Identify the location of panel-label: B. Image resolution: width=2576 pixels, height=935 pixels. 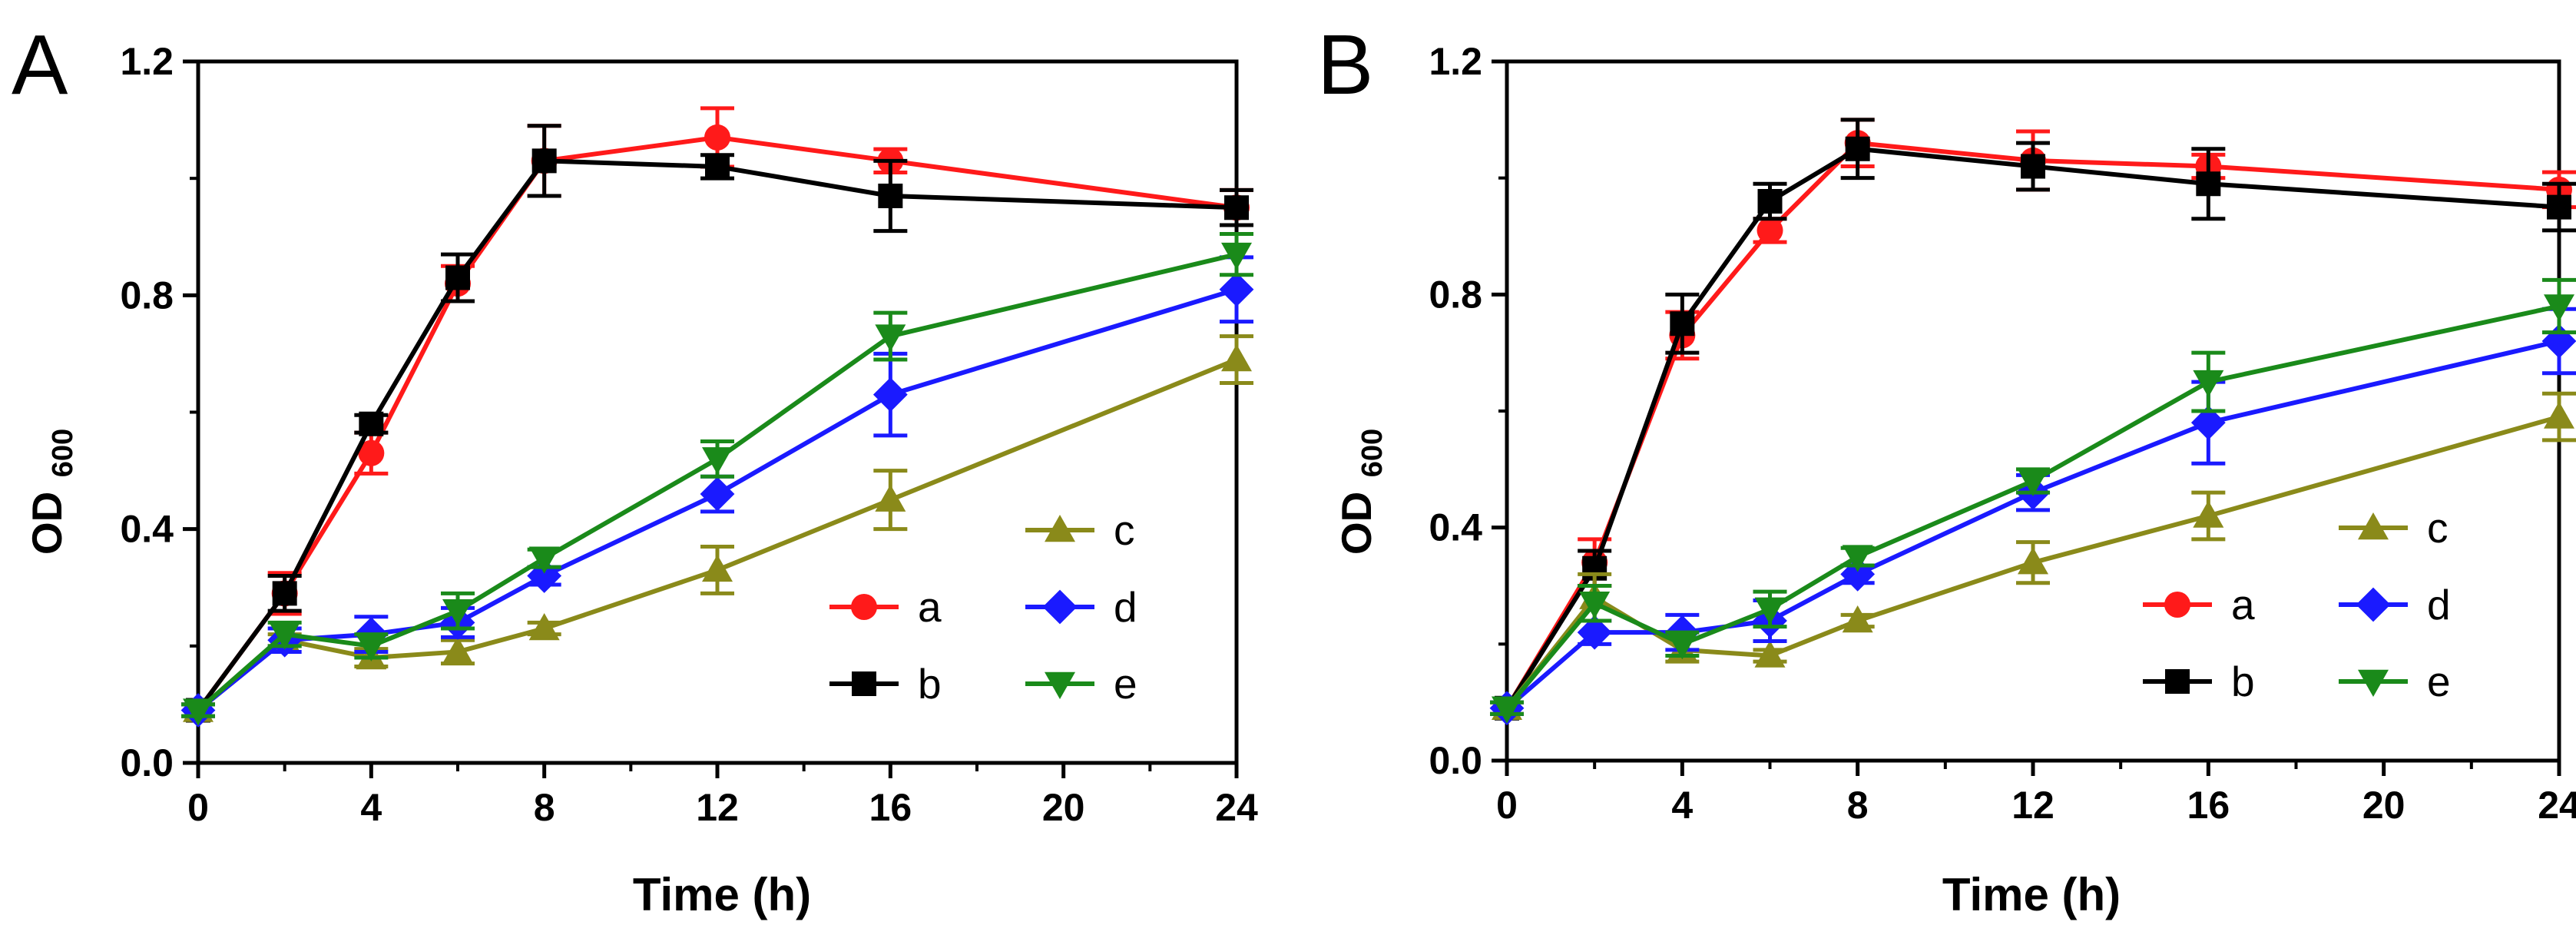
(1345, 65).